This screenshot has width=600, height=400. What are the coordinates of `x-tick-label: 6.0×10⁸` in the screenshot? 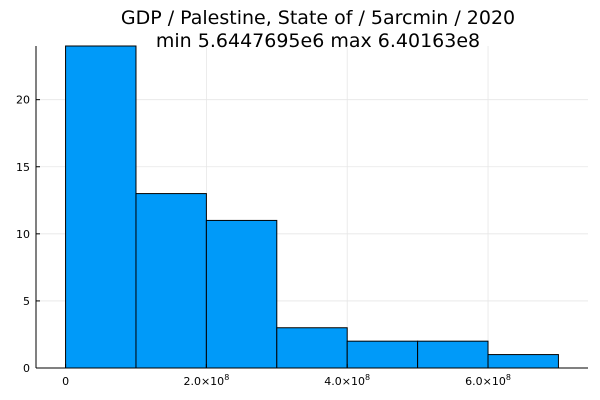 It's located at (488, 380).